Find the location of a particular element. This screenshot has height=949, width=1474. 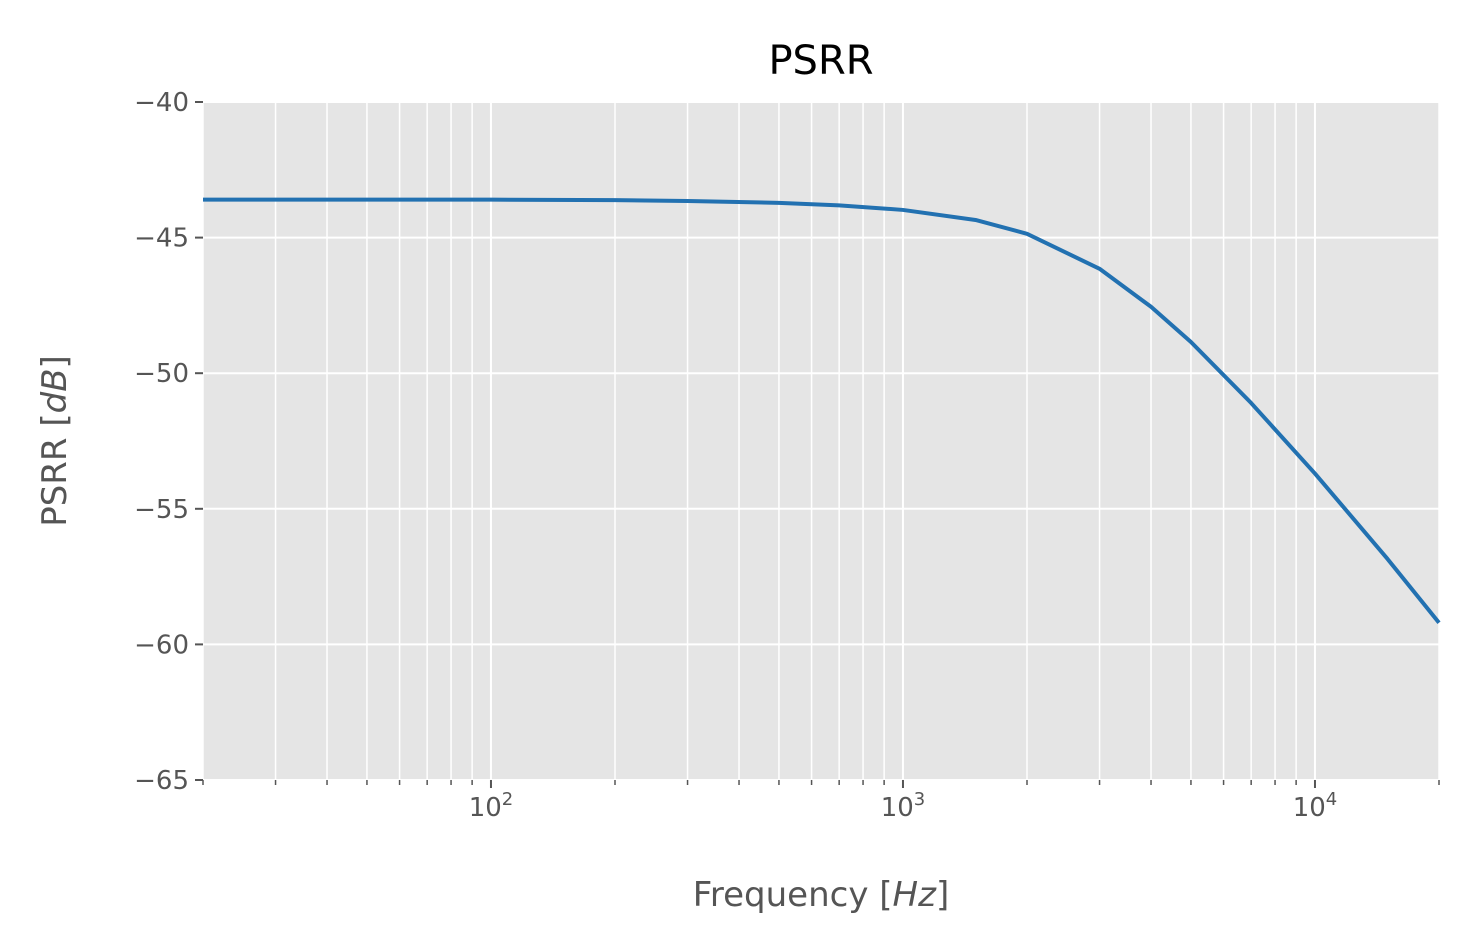

x-axis-label: Frequency [Hz] is located at coordinates (821, 895).